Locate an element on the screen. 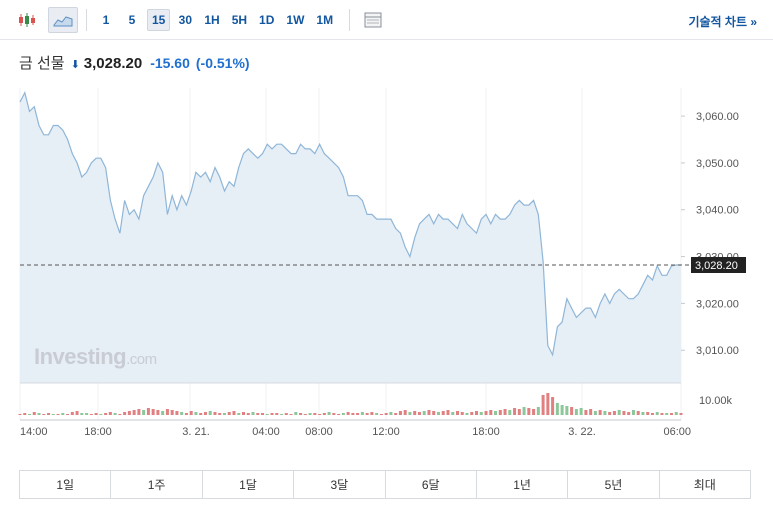 The image size is (773, 513). area-chart-icon is located at coordinates (63, 19).